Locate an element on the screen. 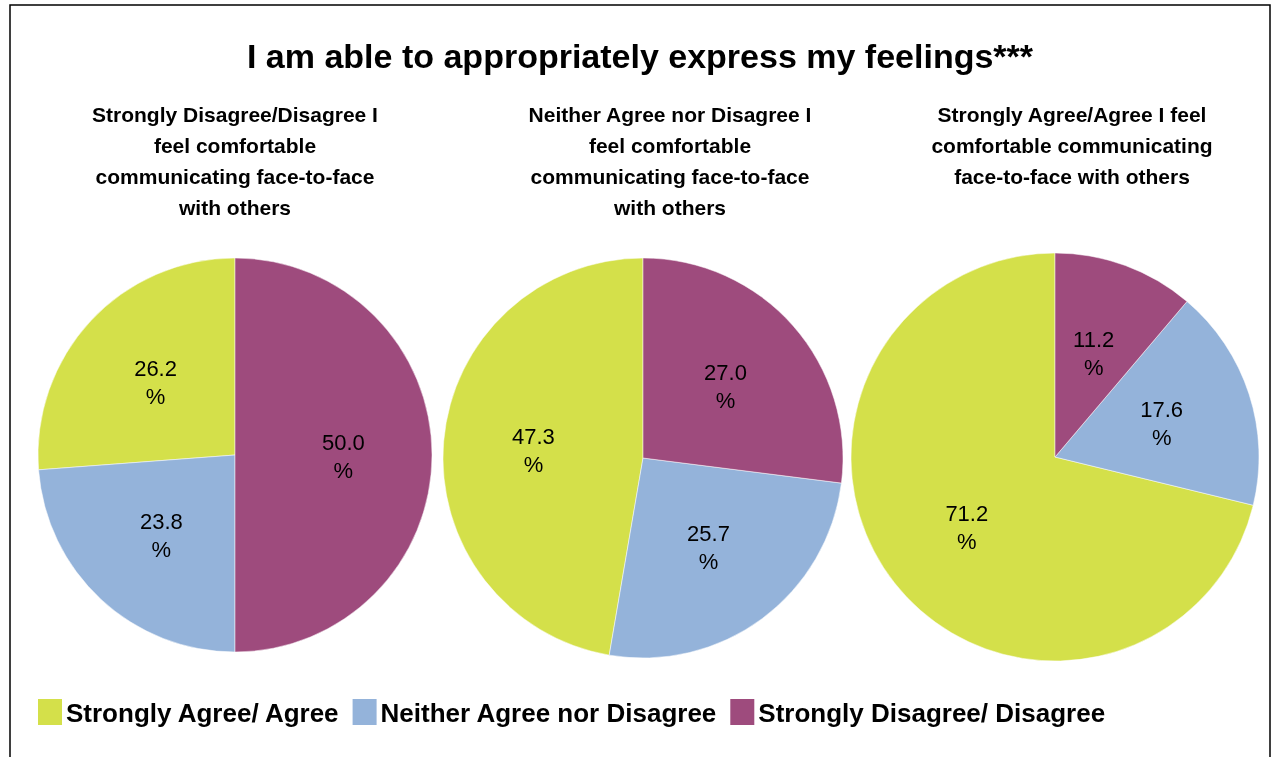 The image size is (1272, 757). chart-title: Strongly Disagree/Disagree I feel comfortable communicating face-to-face with others is located at coordinates (235, 161).